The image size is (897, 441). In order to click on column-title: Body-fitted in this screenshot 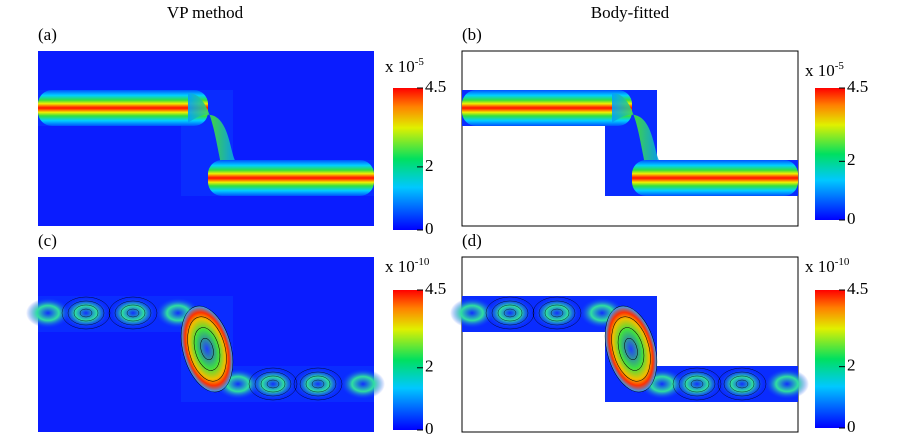, I will do `click(630, 12)`.